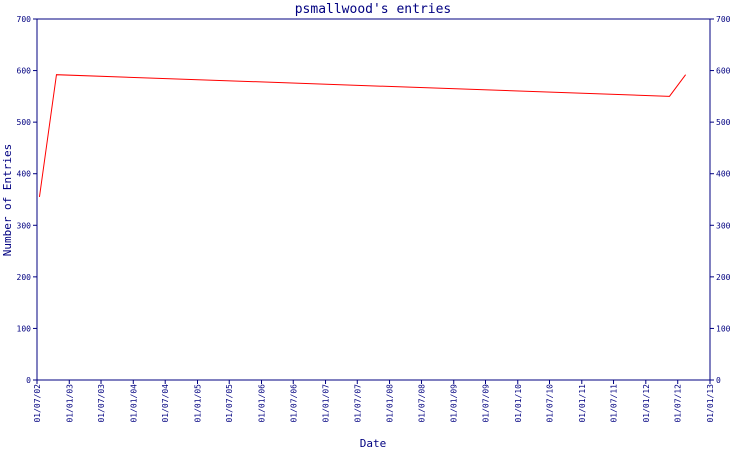  Describe the element at coordinates (7, 200) in the screenshot. I see `y-axis-label: Number of Entries` at that location.